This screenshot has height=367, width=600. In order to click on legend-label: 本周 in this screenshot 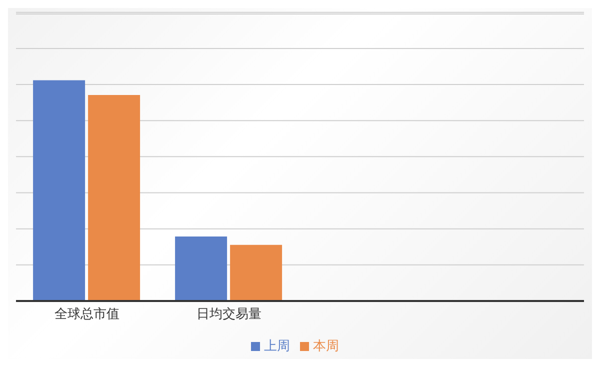, I will do `click(326, 346)`.